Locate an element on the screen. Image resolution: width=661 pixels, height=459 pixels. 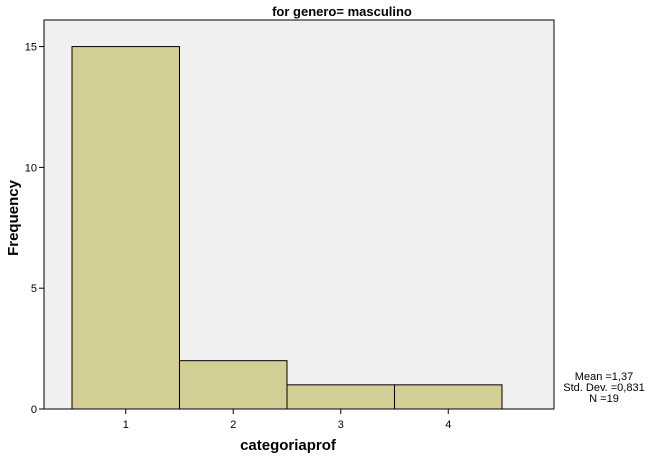
y-tick-label: 15 is located at coordinates (31, 48).